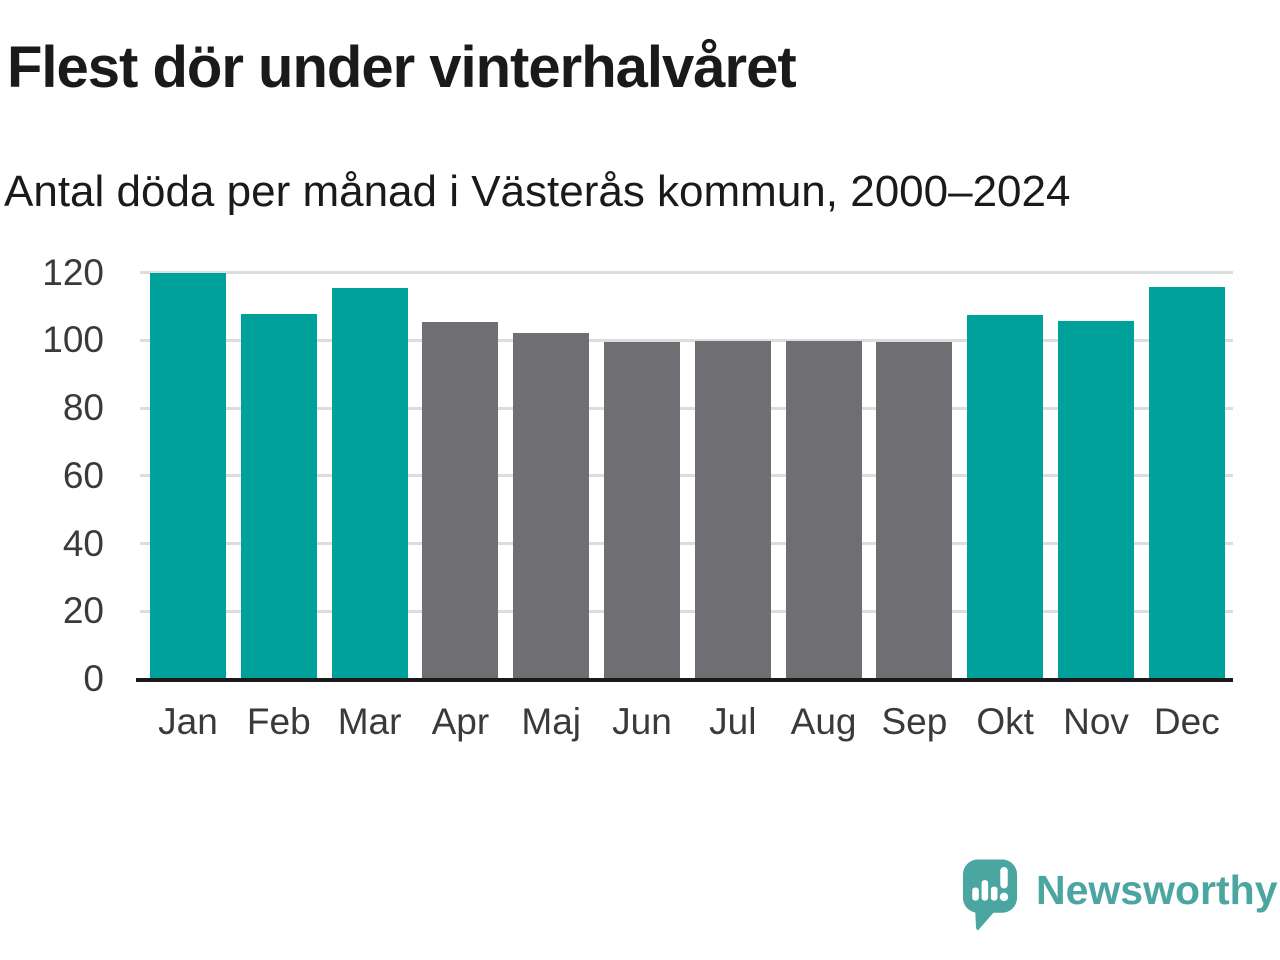  I want to click on bar-sep, so click(914, 510).